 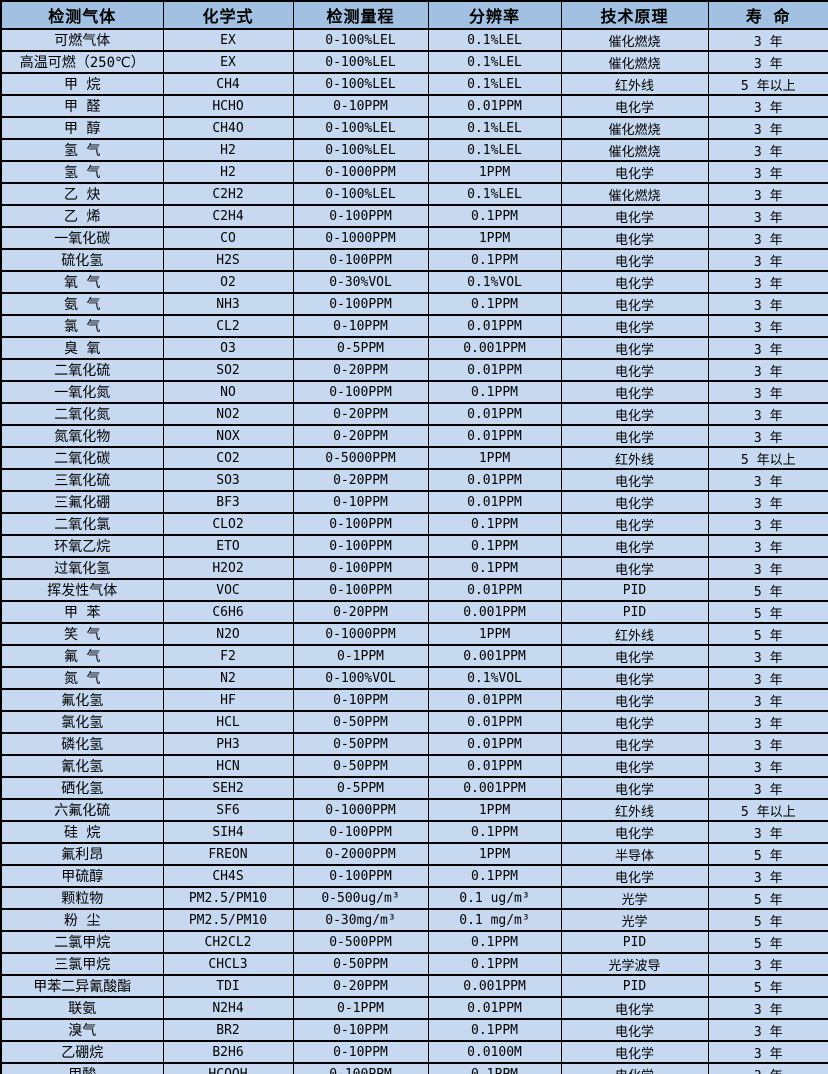 What do you see at coordinates (82, 524) in the screenshot?
I see `table-cell: 二氧化氯` at bounding box center [82, 524].